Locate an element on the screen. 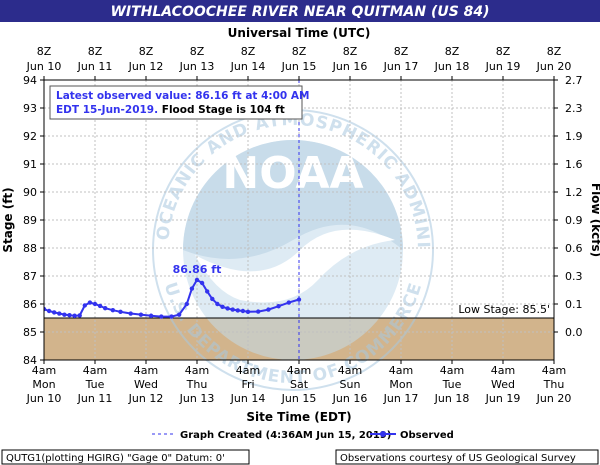  left-tick-label: 91 is located at coordinates (30, 164).